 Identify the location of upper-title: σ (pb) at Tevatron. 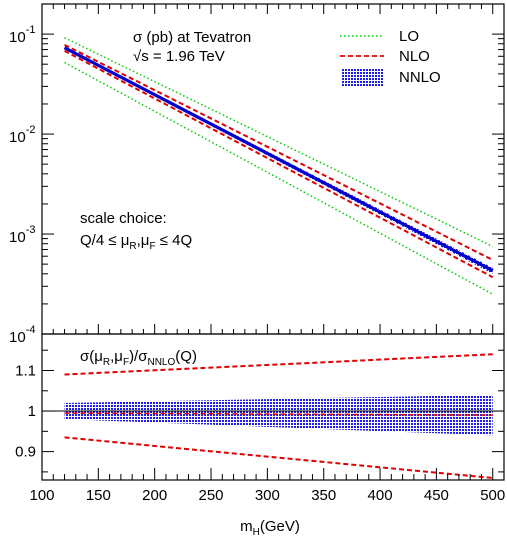
(192, 37).